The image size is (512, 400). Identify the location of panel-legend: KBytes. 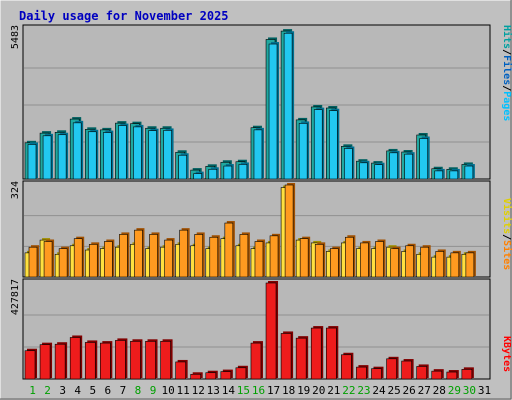
(506, 354).